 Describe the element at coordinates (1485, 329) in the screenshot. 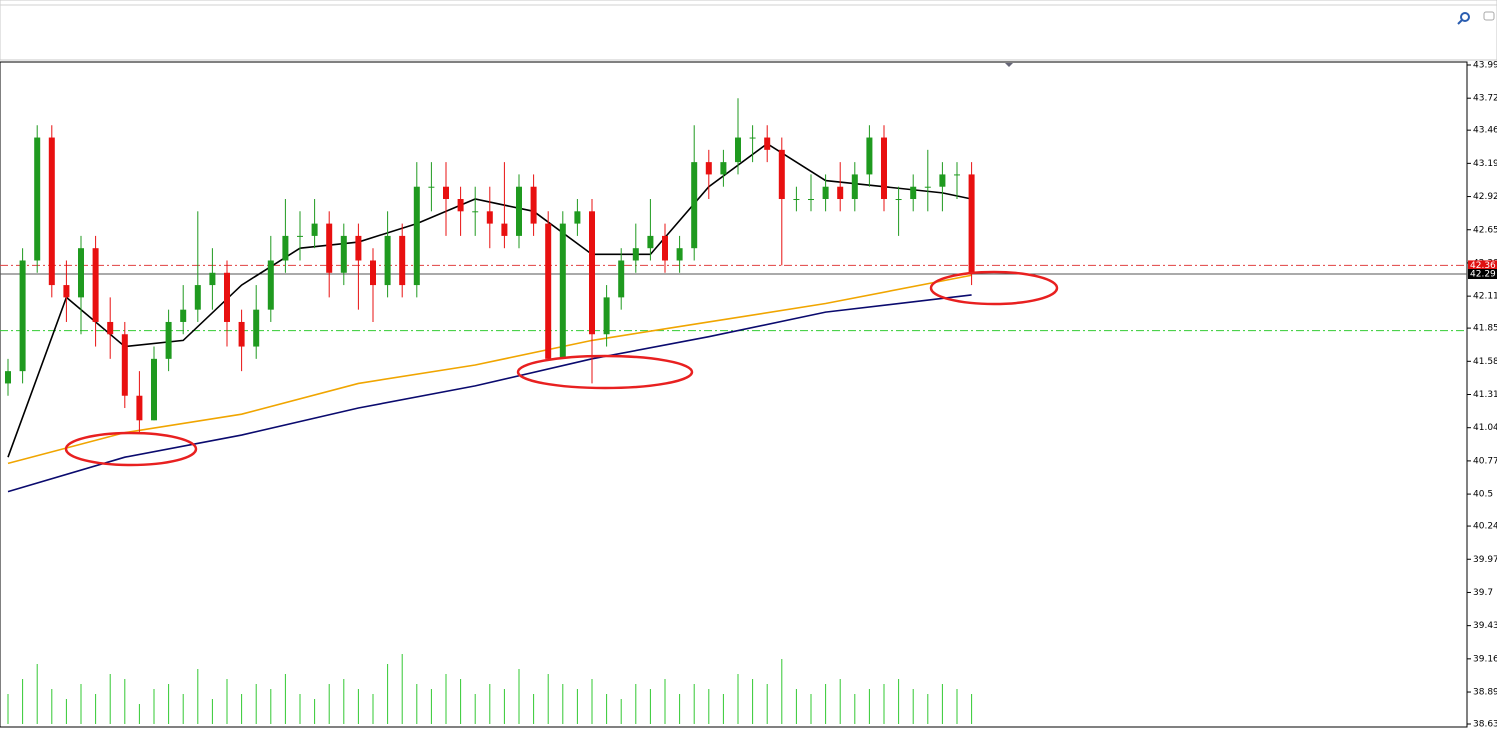

I see `y-tick-label: 41.85` at that location.